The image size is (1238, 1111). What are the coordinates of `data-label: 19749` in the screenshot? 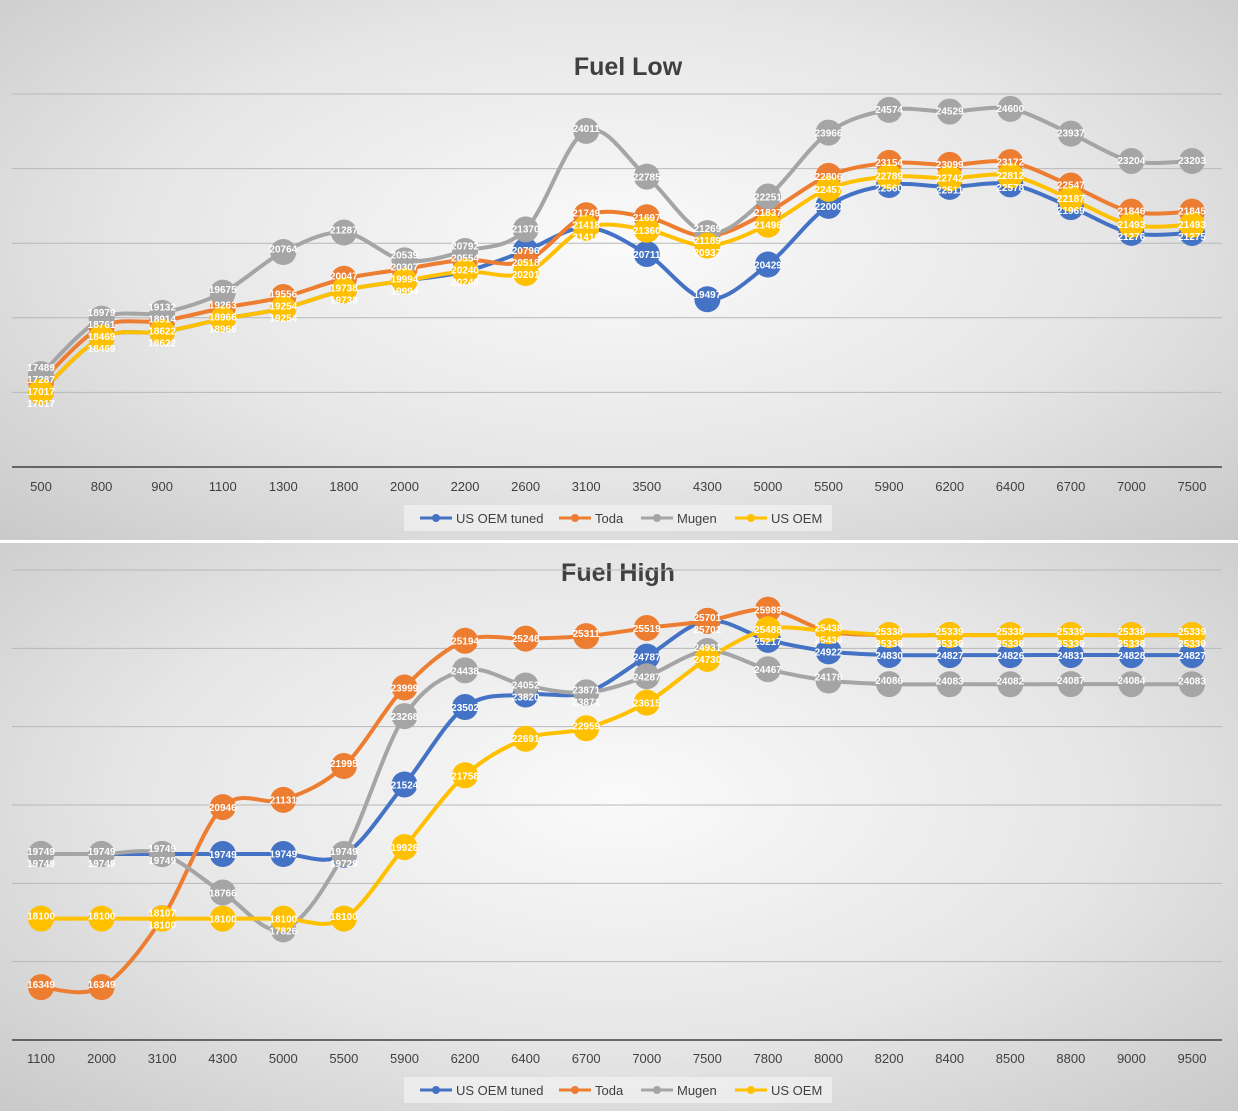 It's located at (223, 855).